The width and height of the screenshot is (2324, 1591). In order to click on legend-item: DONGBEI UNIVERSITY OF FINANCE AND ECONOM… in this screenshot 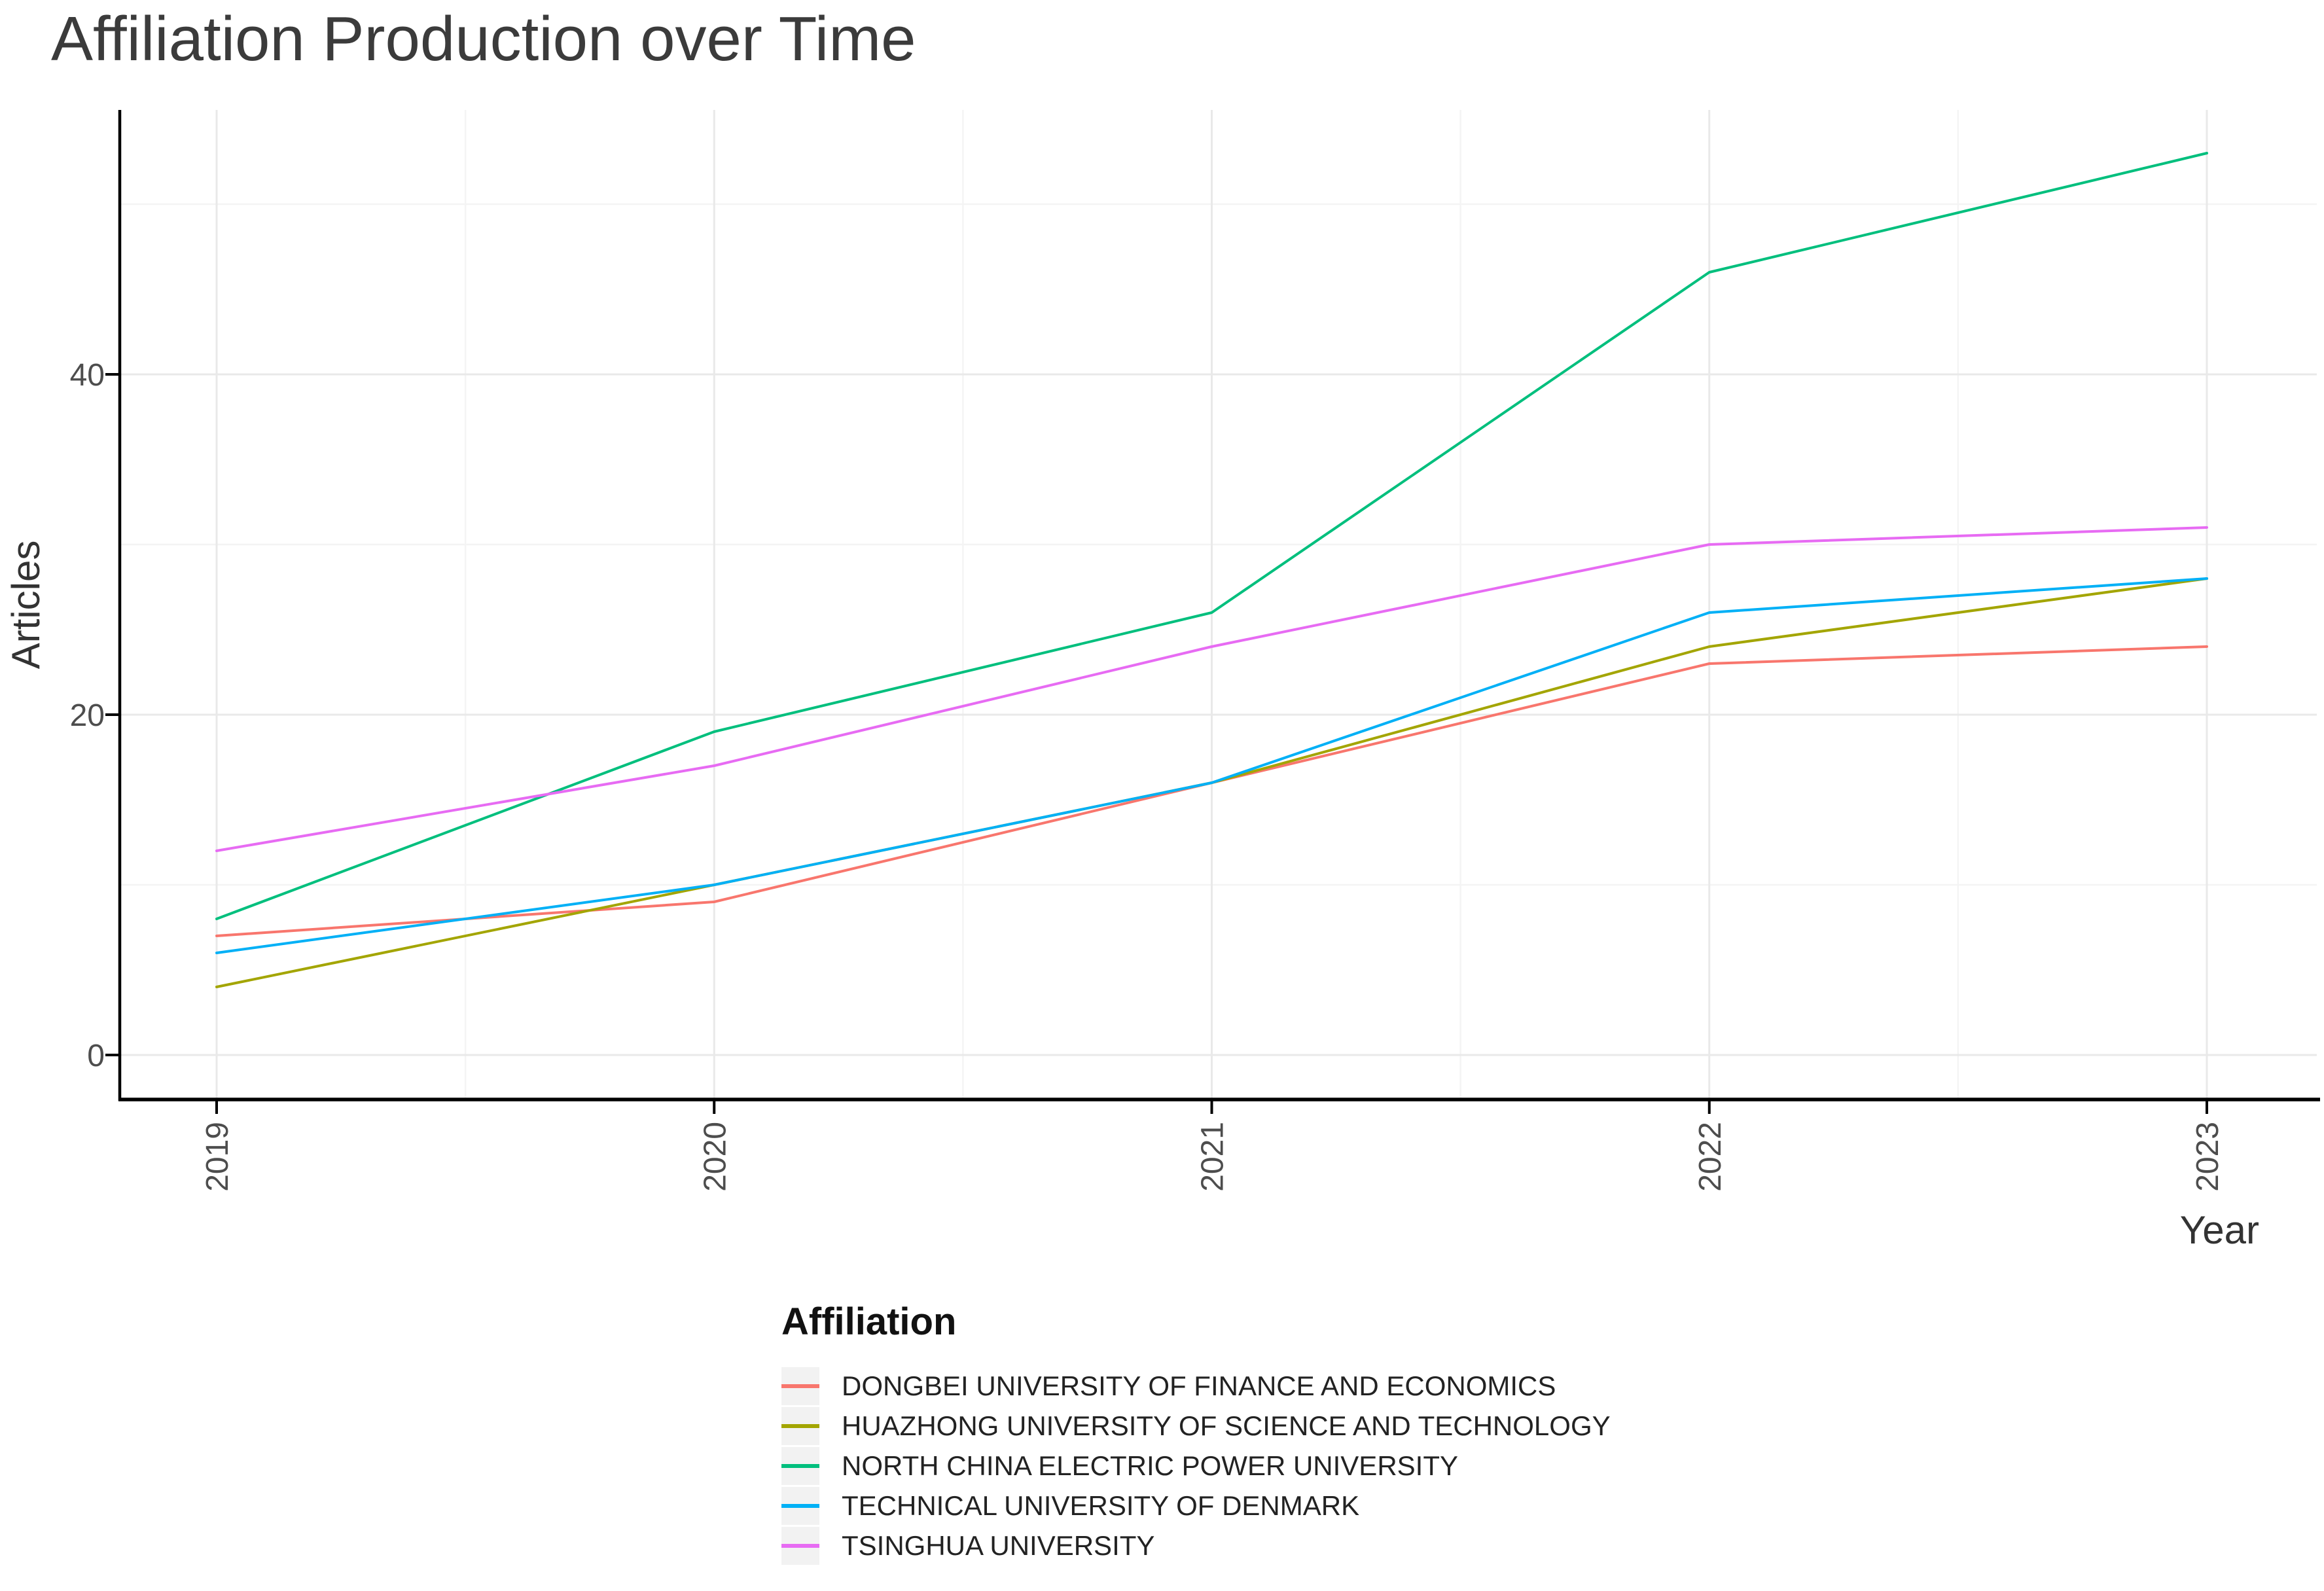, I will do `click(1196, 1386)`.